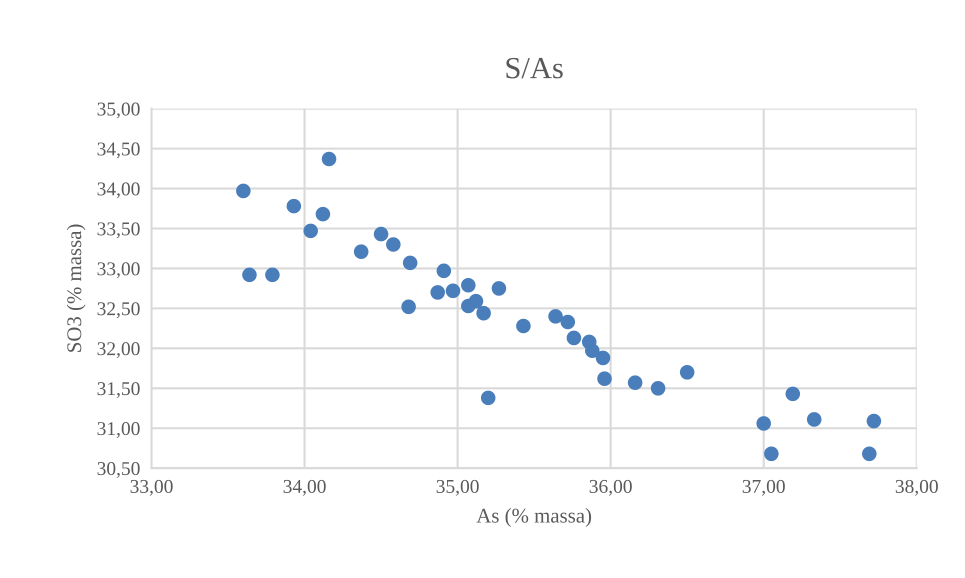 The width and height of the screenshot is (965, 578). Describe the element at coordinates (119, 310) in the screenshot. I see `y-tick-label: 32,50` at that location.